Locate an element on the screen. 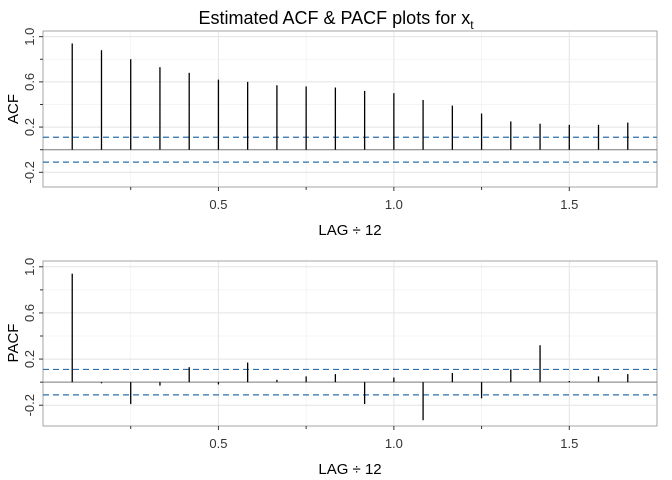 The height and width of the screenshot is (480, 672). acf-y-tick-label: -0.2 is located at coordinates (29, 172).